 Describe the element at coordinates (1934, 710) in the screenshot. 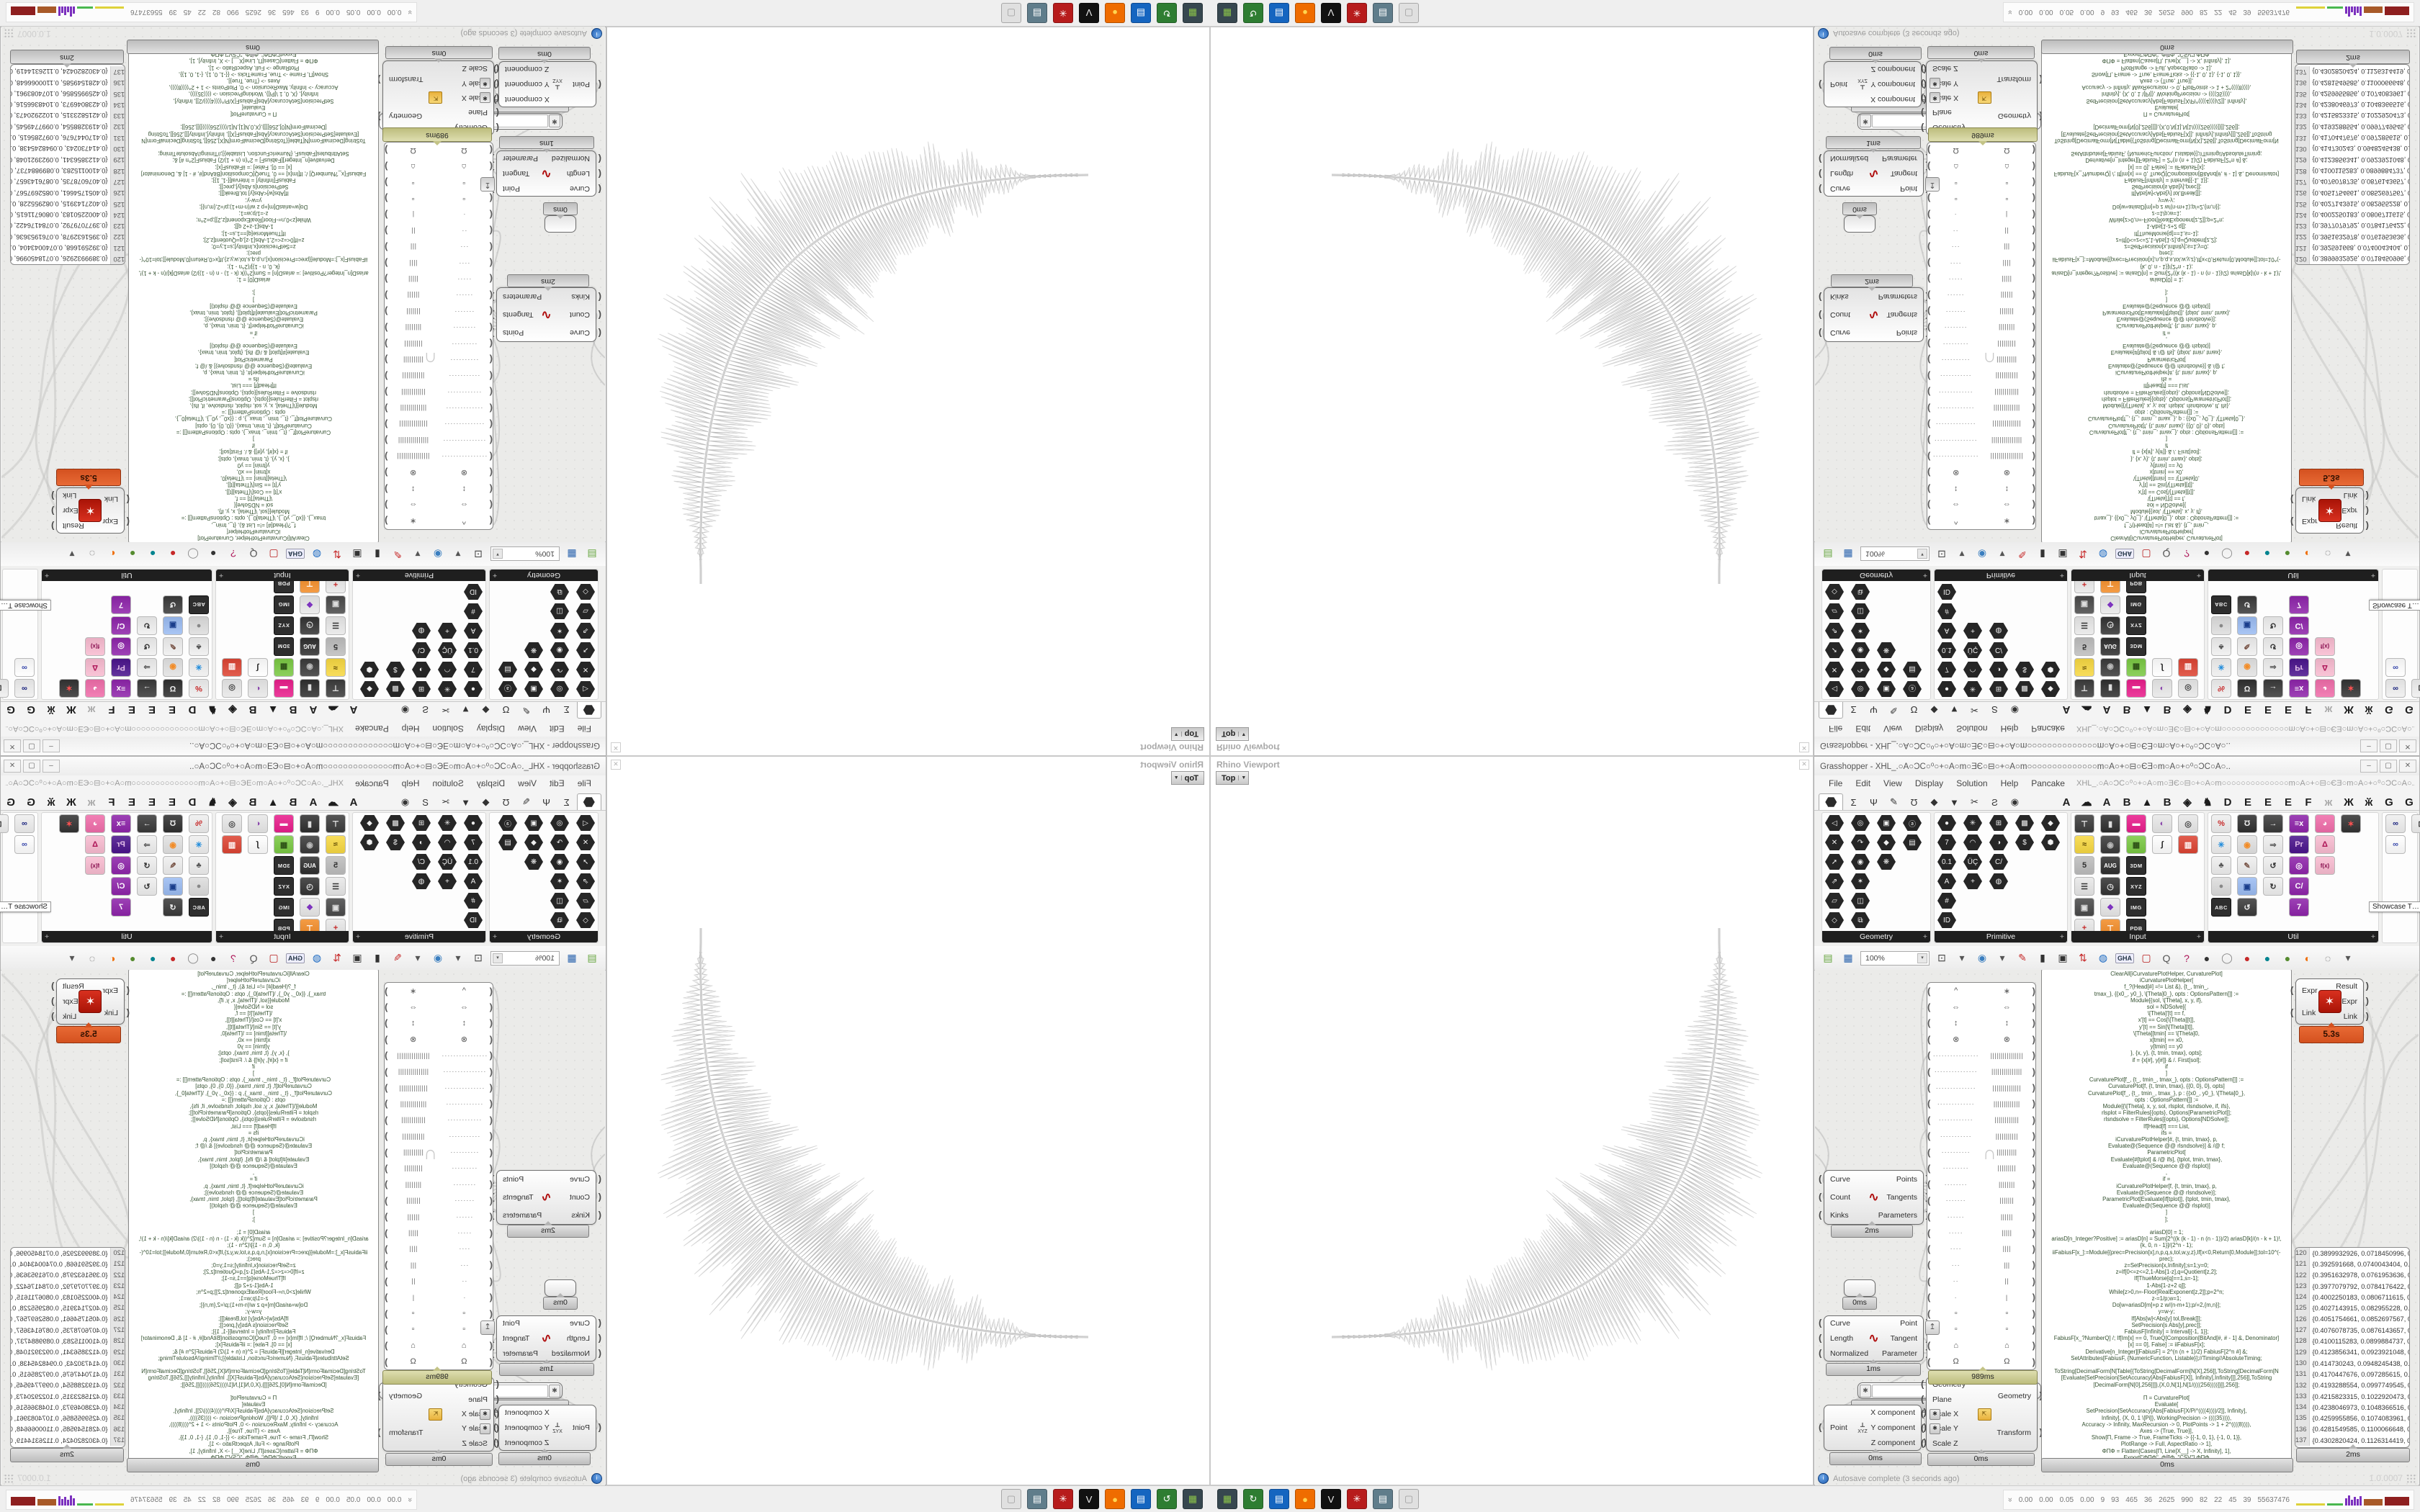

I see `tab-surface: ◆` at that location.